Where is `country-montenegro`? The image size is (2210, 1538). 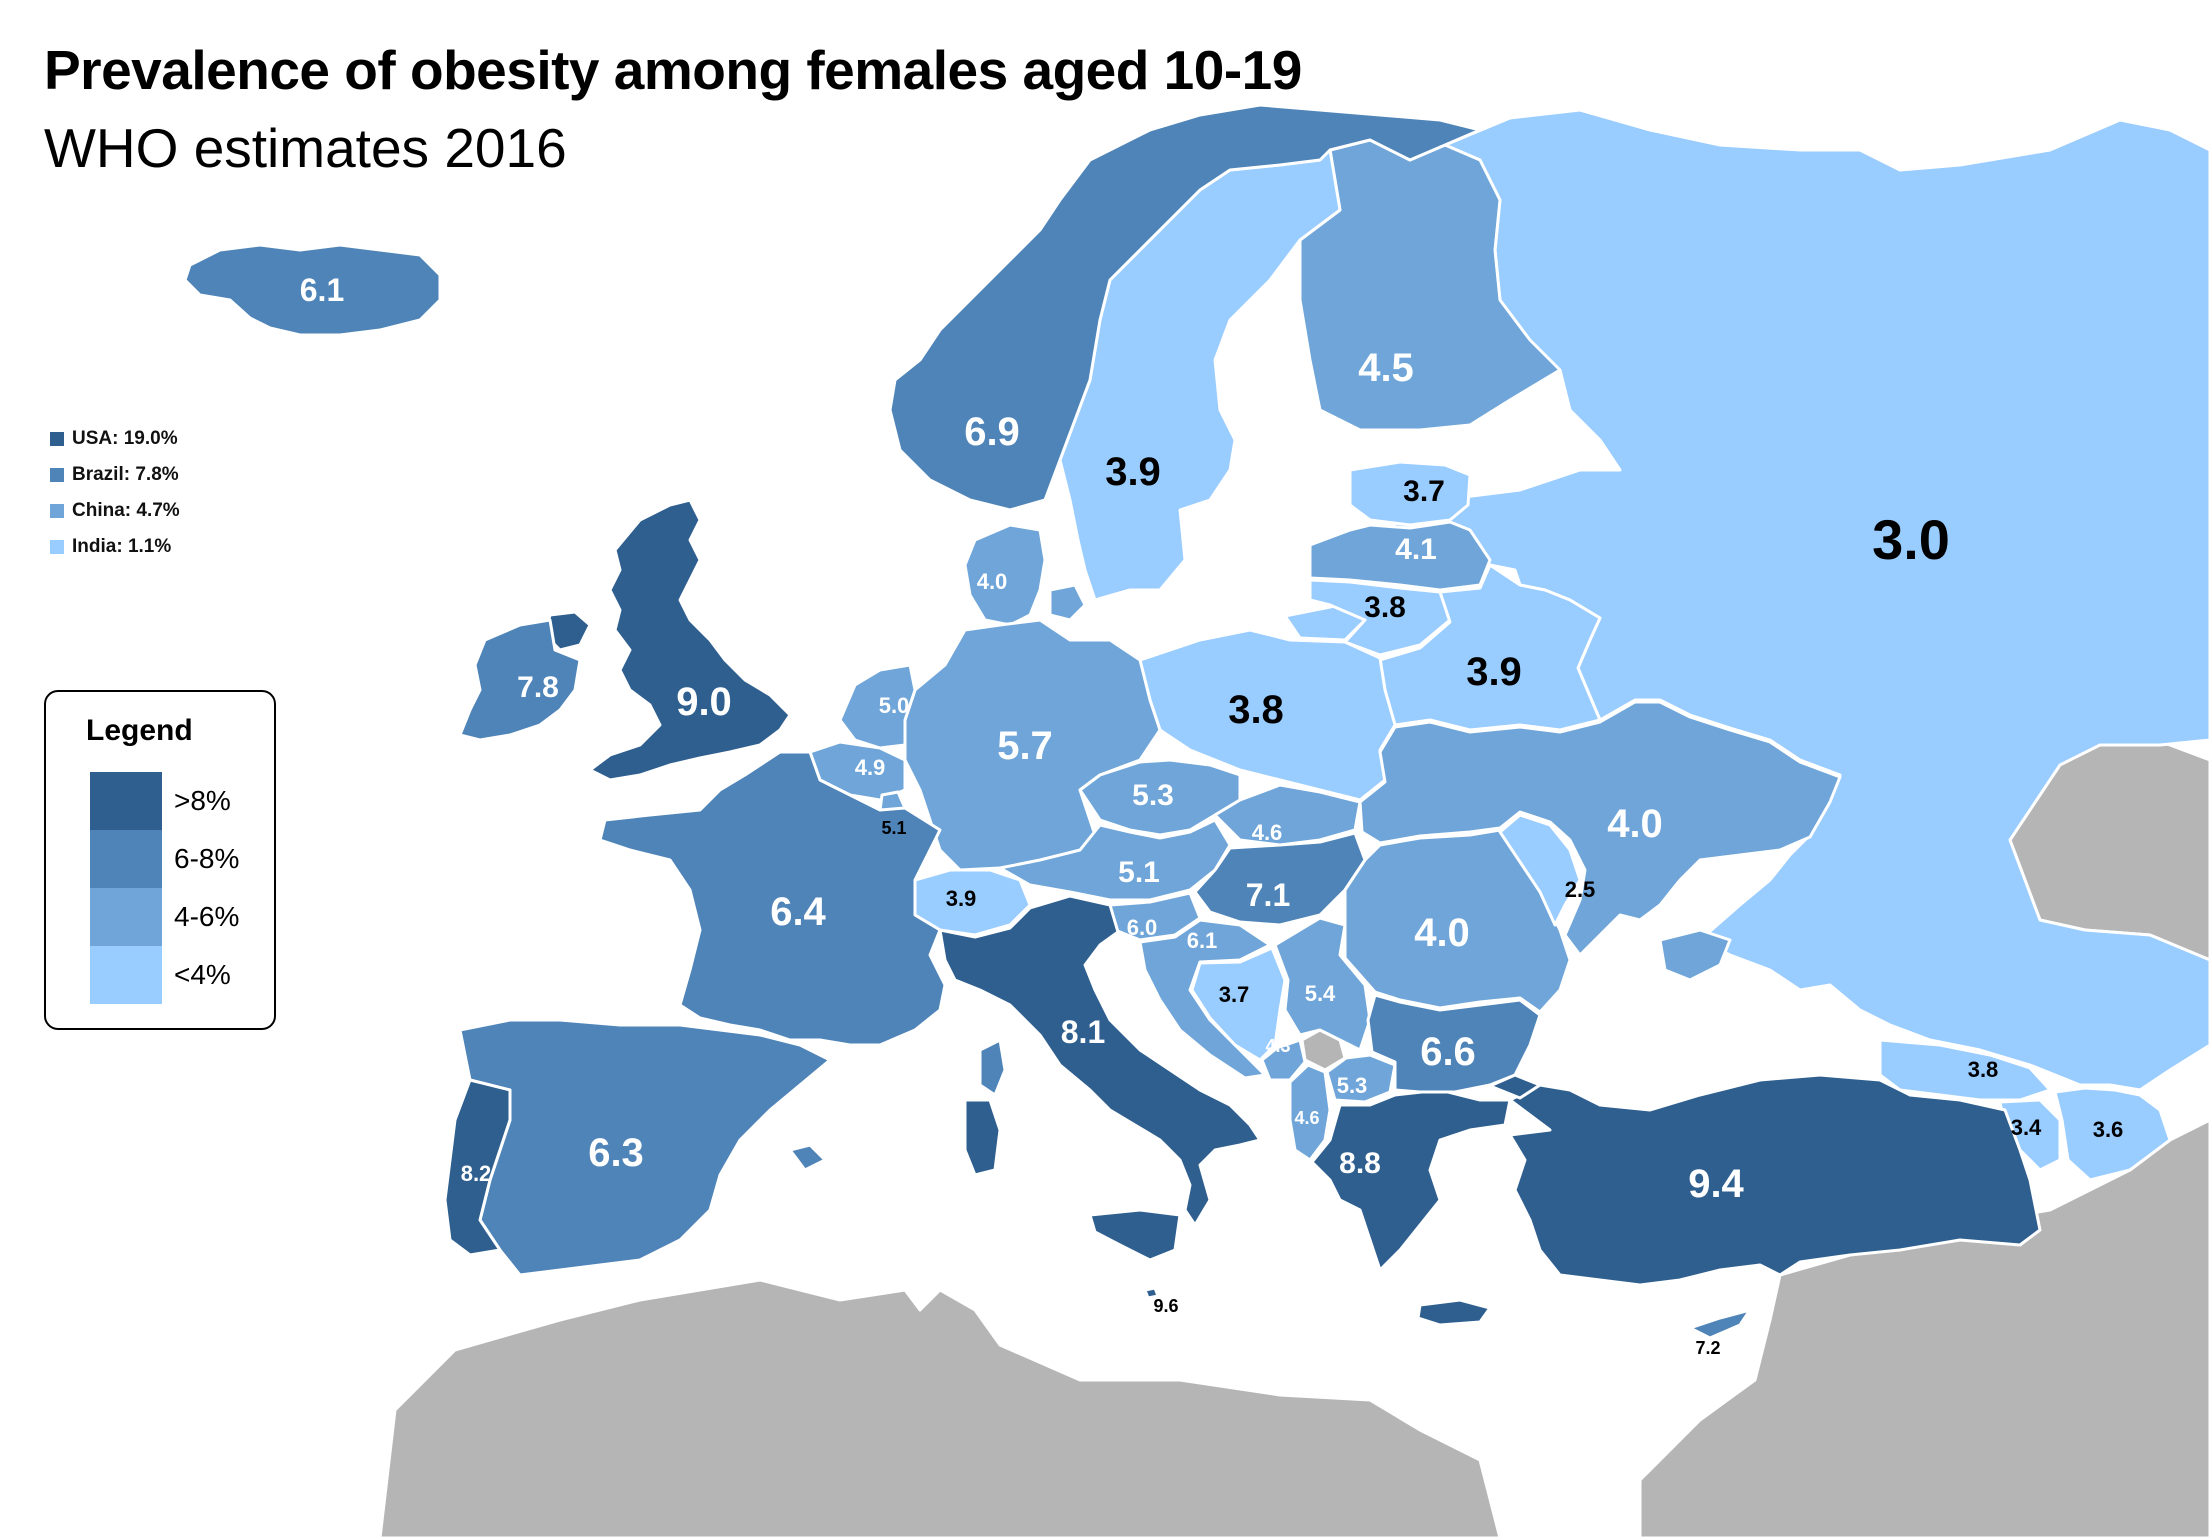 country-montenegro is located at coordinates (1283, 1060).